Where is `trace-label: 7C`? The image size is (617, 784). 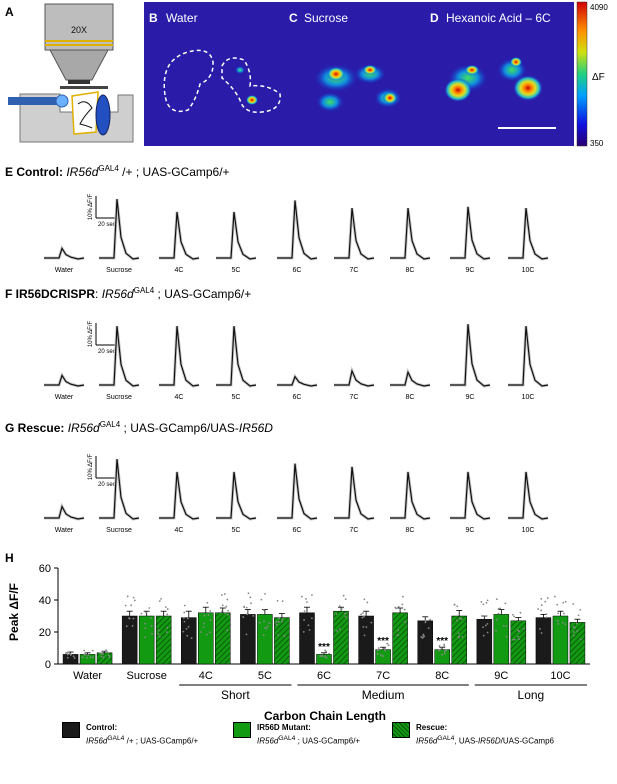 trace-label: 7C is located at coordinates (354, 530).